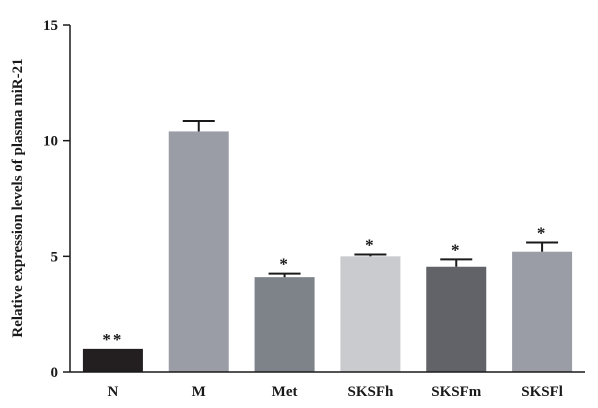 The height and width of the screenshot is (408, 598). What do you see at coordinates (55, 373) in the screenshot?
I see `y-tick-label: 0` at bounding box center [55, 373].